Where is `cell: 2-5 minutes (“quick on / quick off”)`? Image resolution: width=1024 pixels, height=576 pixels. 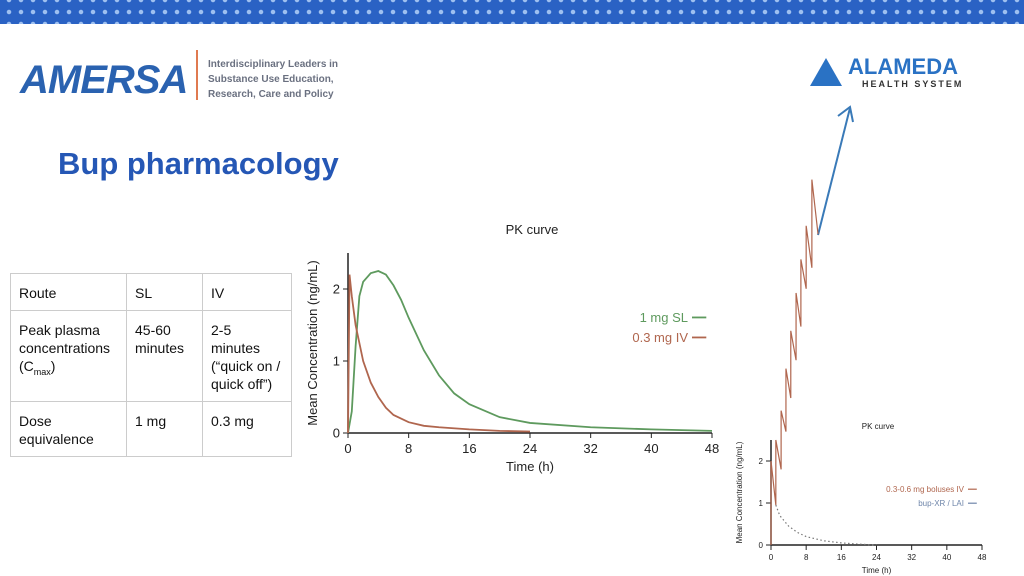 cell: 2-5 minutes (“quick on / quick off”) is located at coordinates (247, 356).